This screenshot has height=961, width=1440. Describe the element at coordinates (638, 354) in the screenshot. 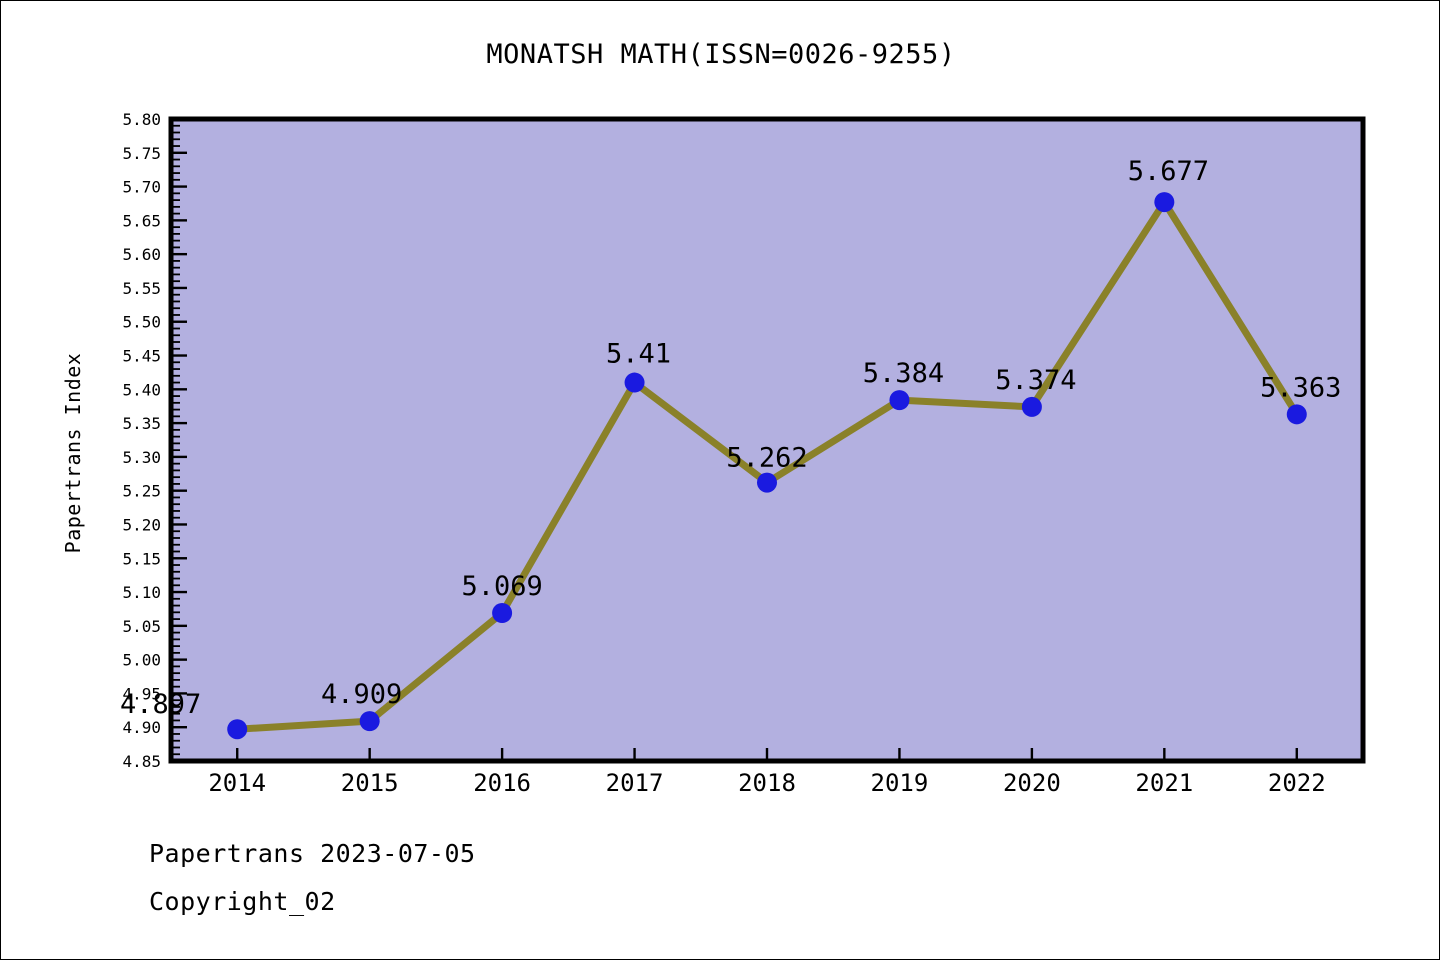

I see `data-point-label: 5.41` at that location.